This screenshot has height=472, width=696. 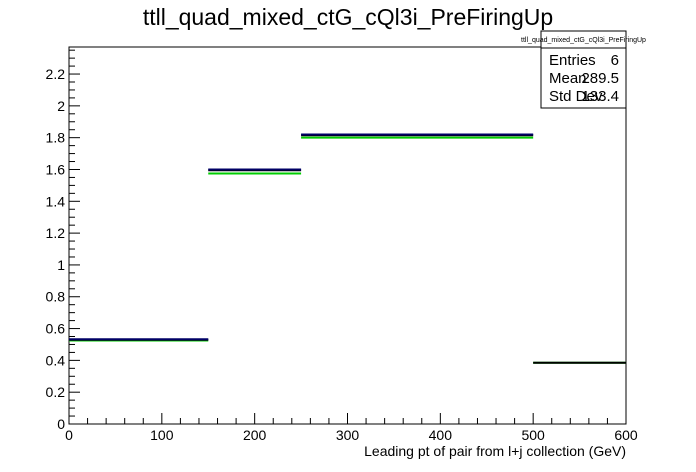 What do you see at coordinates (56, 329) in the screenshot?
I see `y-tick-label: 0.6` at bounding box center [56, 329].